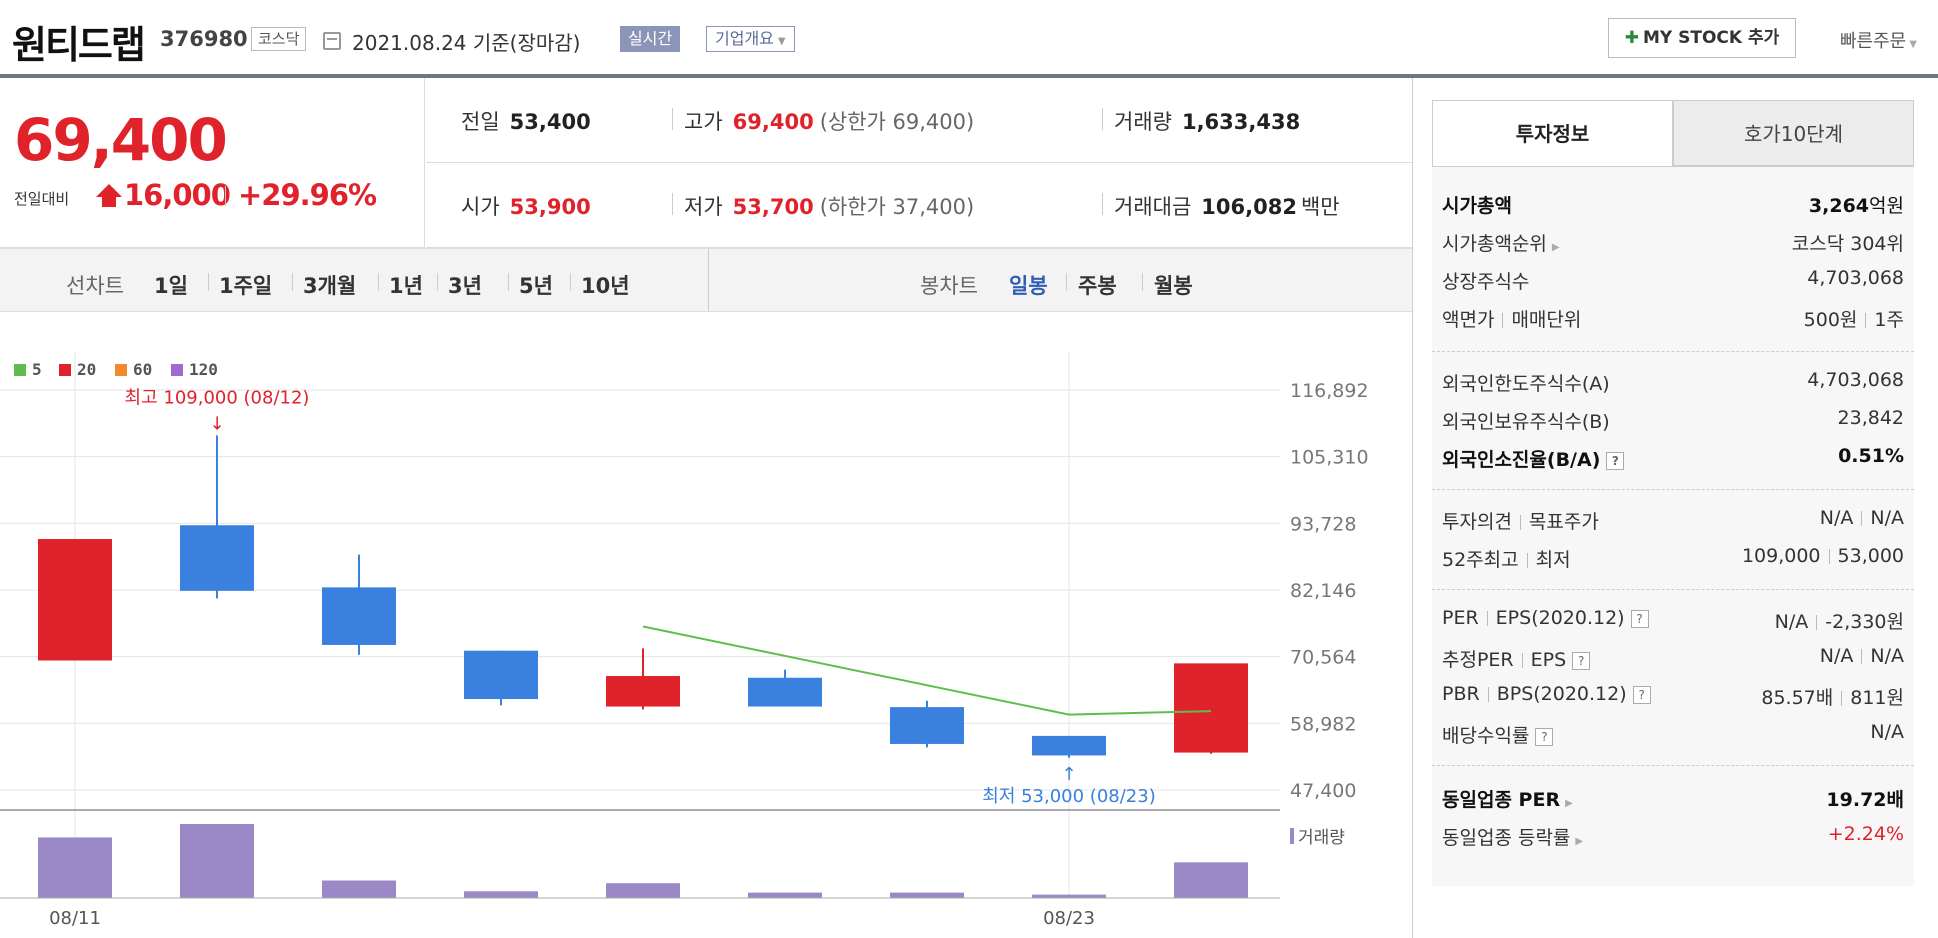  What do you see at coordinates (1028, 286) in the screenshot?
I see `tab-daily: 일봉` at bounding box center [1028, 286].